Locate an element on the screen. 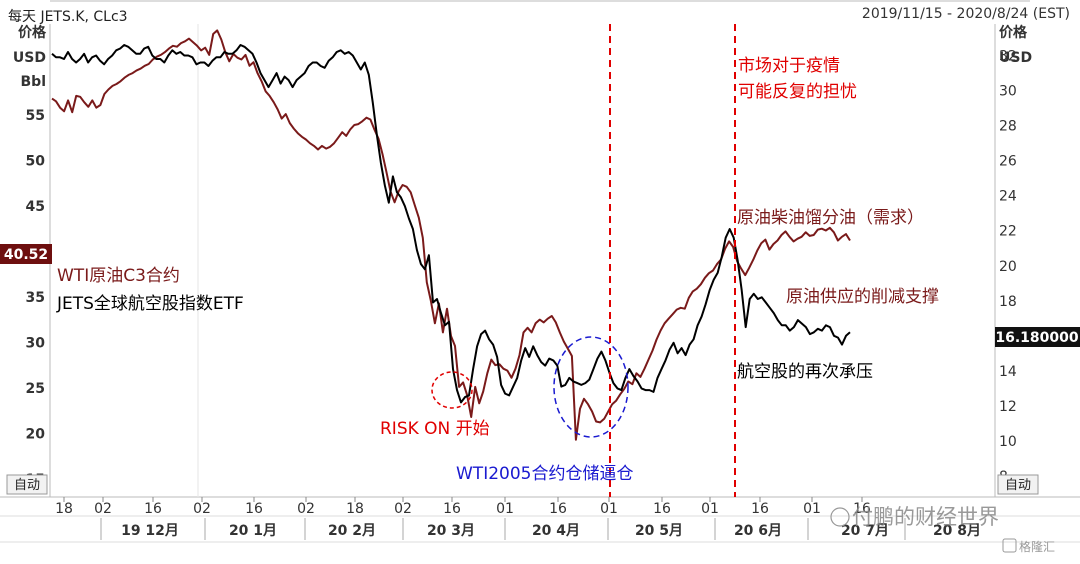 This screenshot has width=1080, height=564. left-auto-button is located at coordinates (27, 484).